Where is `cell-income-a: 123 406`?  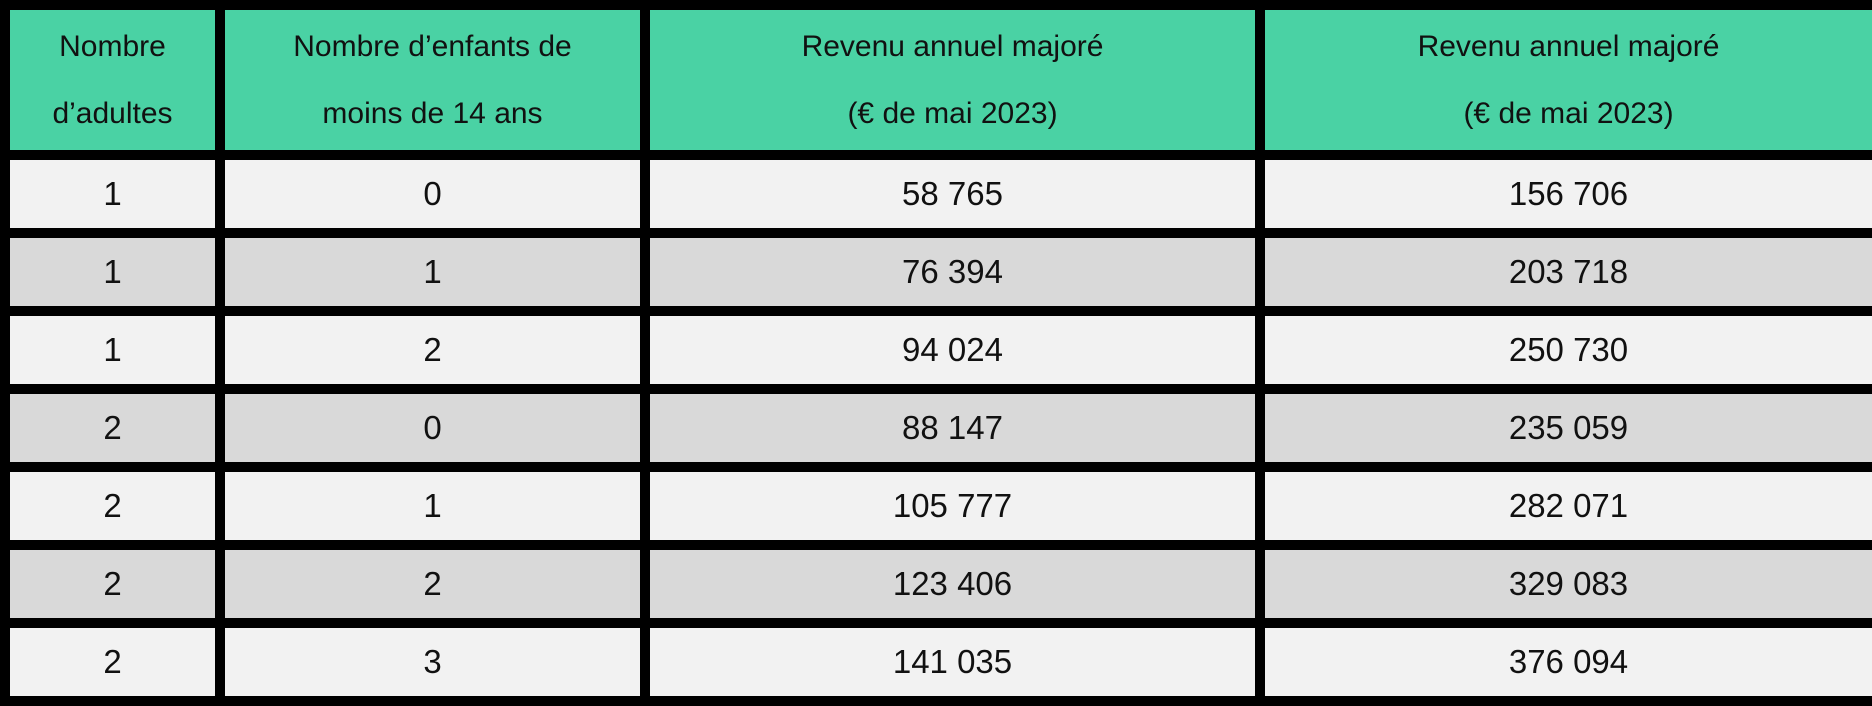
cell-income-a: 123 406 is located at coordinates (952, 584).